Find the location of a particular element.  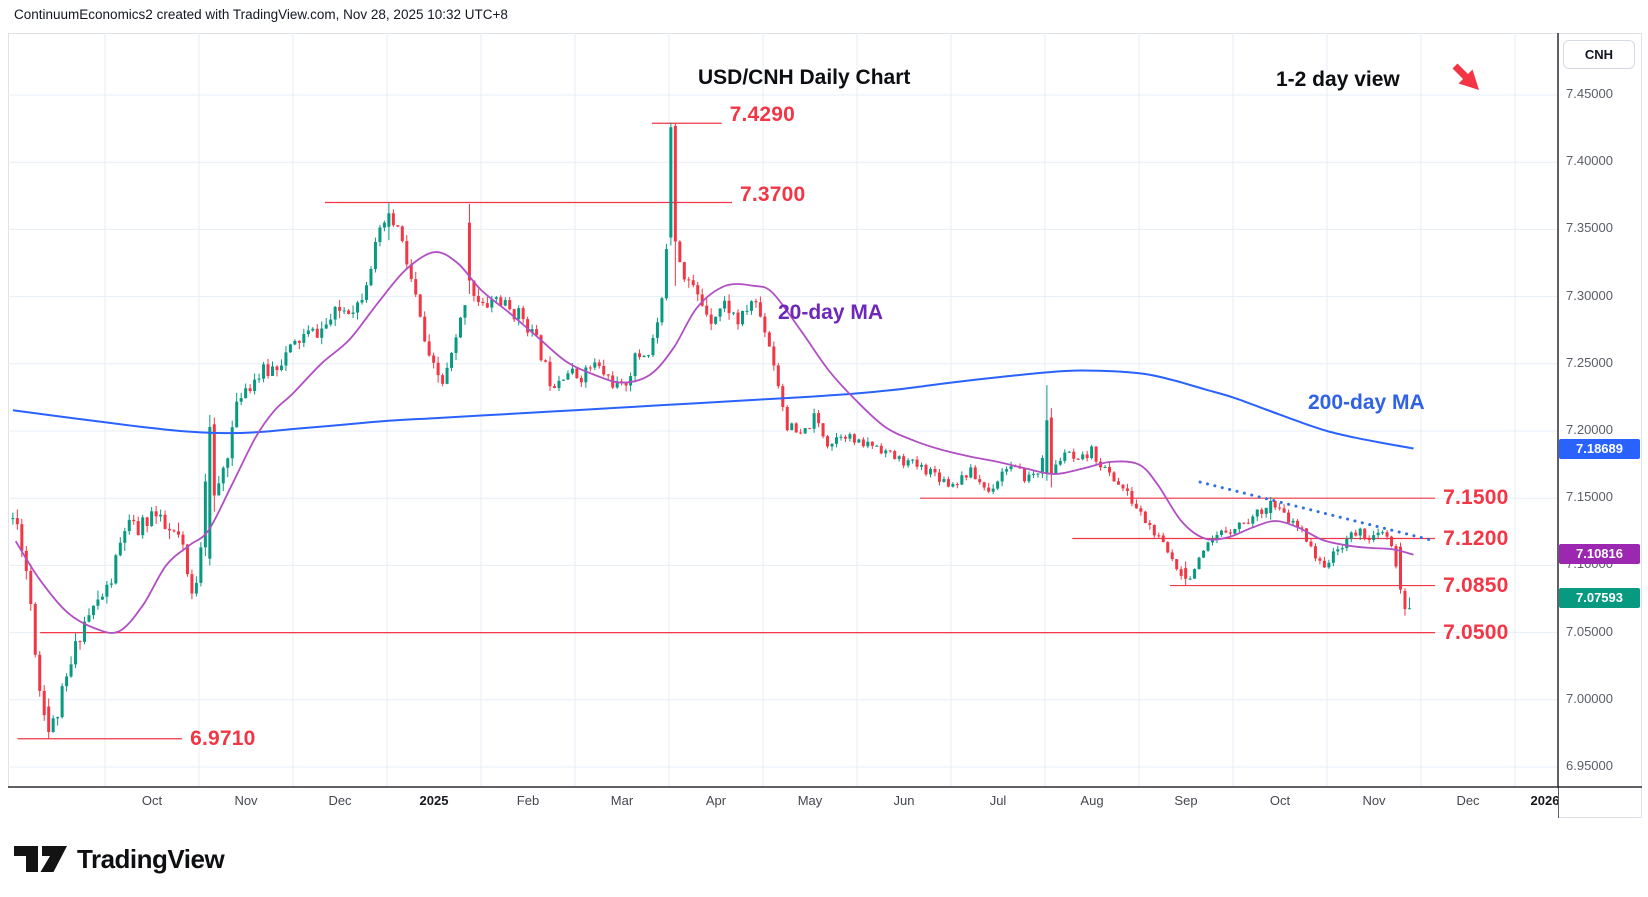

tradingview-attribution: TradingView is located at coordinates (119, 859).